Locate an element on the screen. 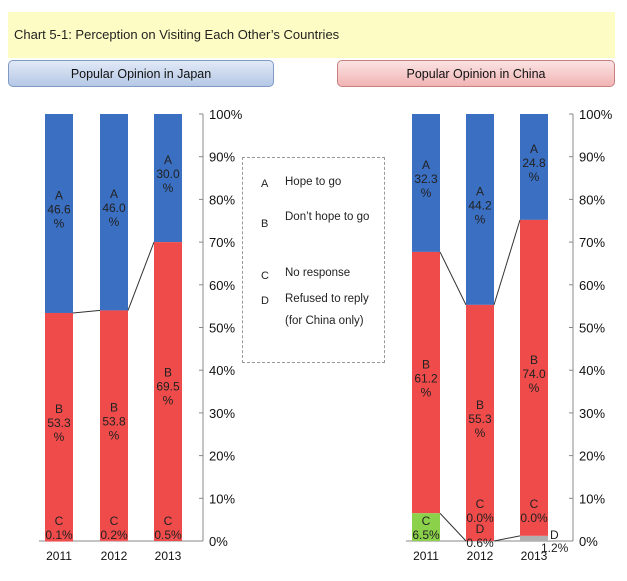 The width and height of the screenshot is (627, 581). japan-xlabel-2013: 2013 is located at coordinates (168, 556).